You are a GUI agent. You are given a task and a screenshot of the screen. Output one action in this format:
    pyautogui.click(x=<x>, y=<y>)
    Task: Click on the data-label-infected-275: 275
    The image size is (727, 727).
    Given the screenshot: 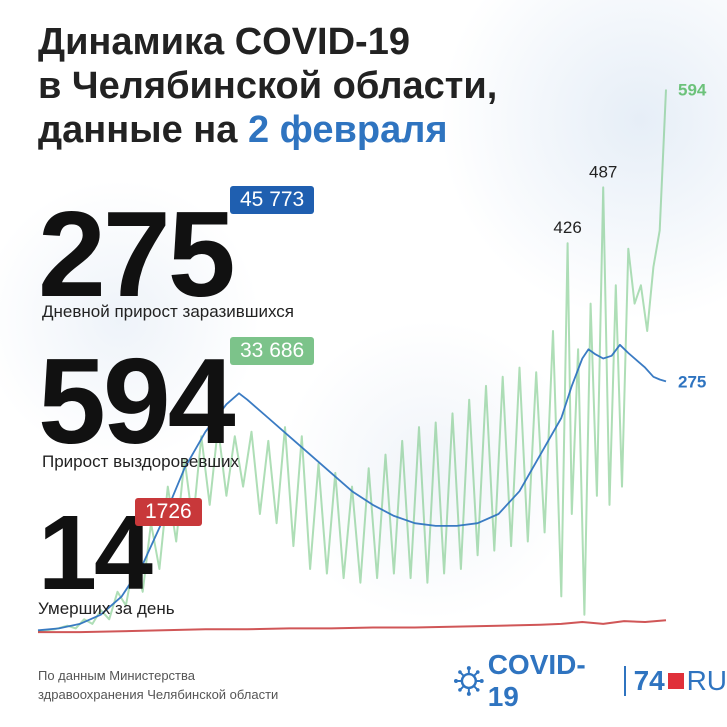 What is the action you would take?
    pyautogui.click(x=692, y=381)
    